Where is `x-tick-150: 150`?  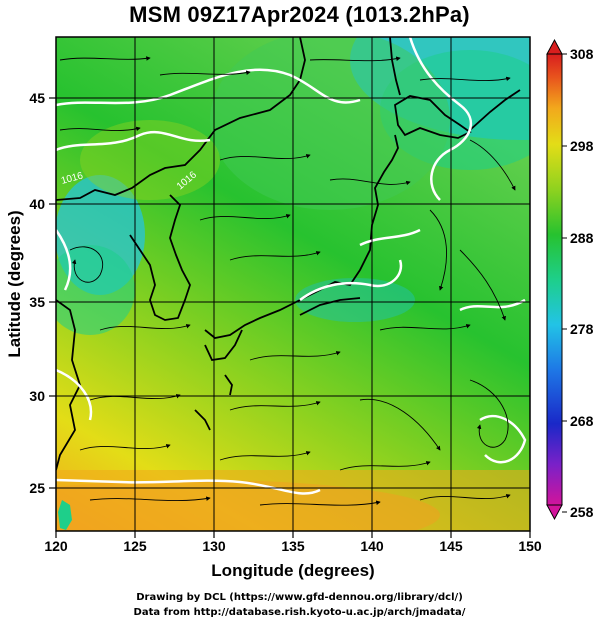 x-tick-150: 150 is located at coordinates (530, 546).